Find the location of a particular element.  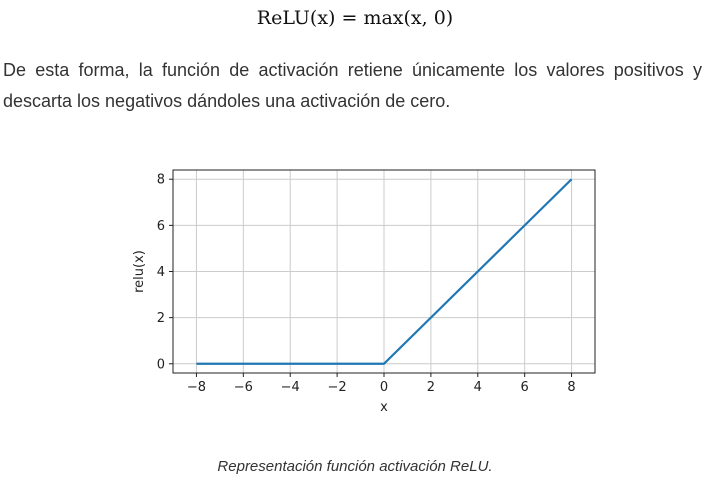

x-tick-label: 8 is located at coordinates (571, 387).